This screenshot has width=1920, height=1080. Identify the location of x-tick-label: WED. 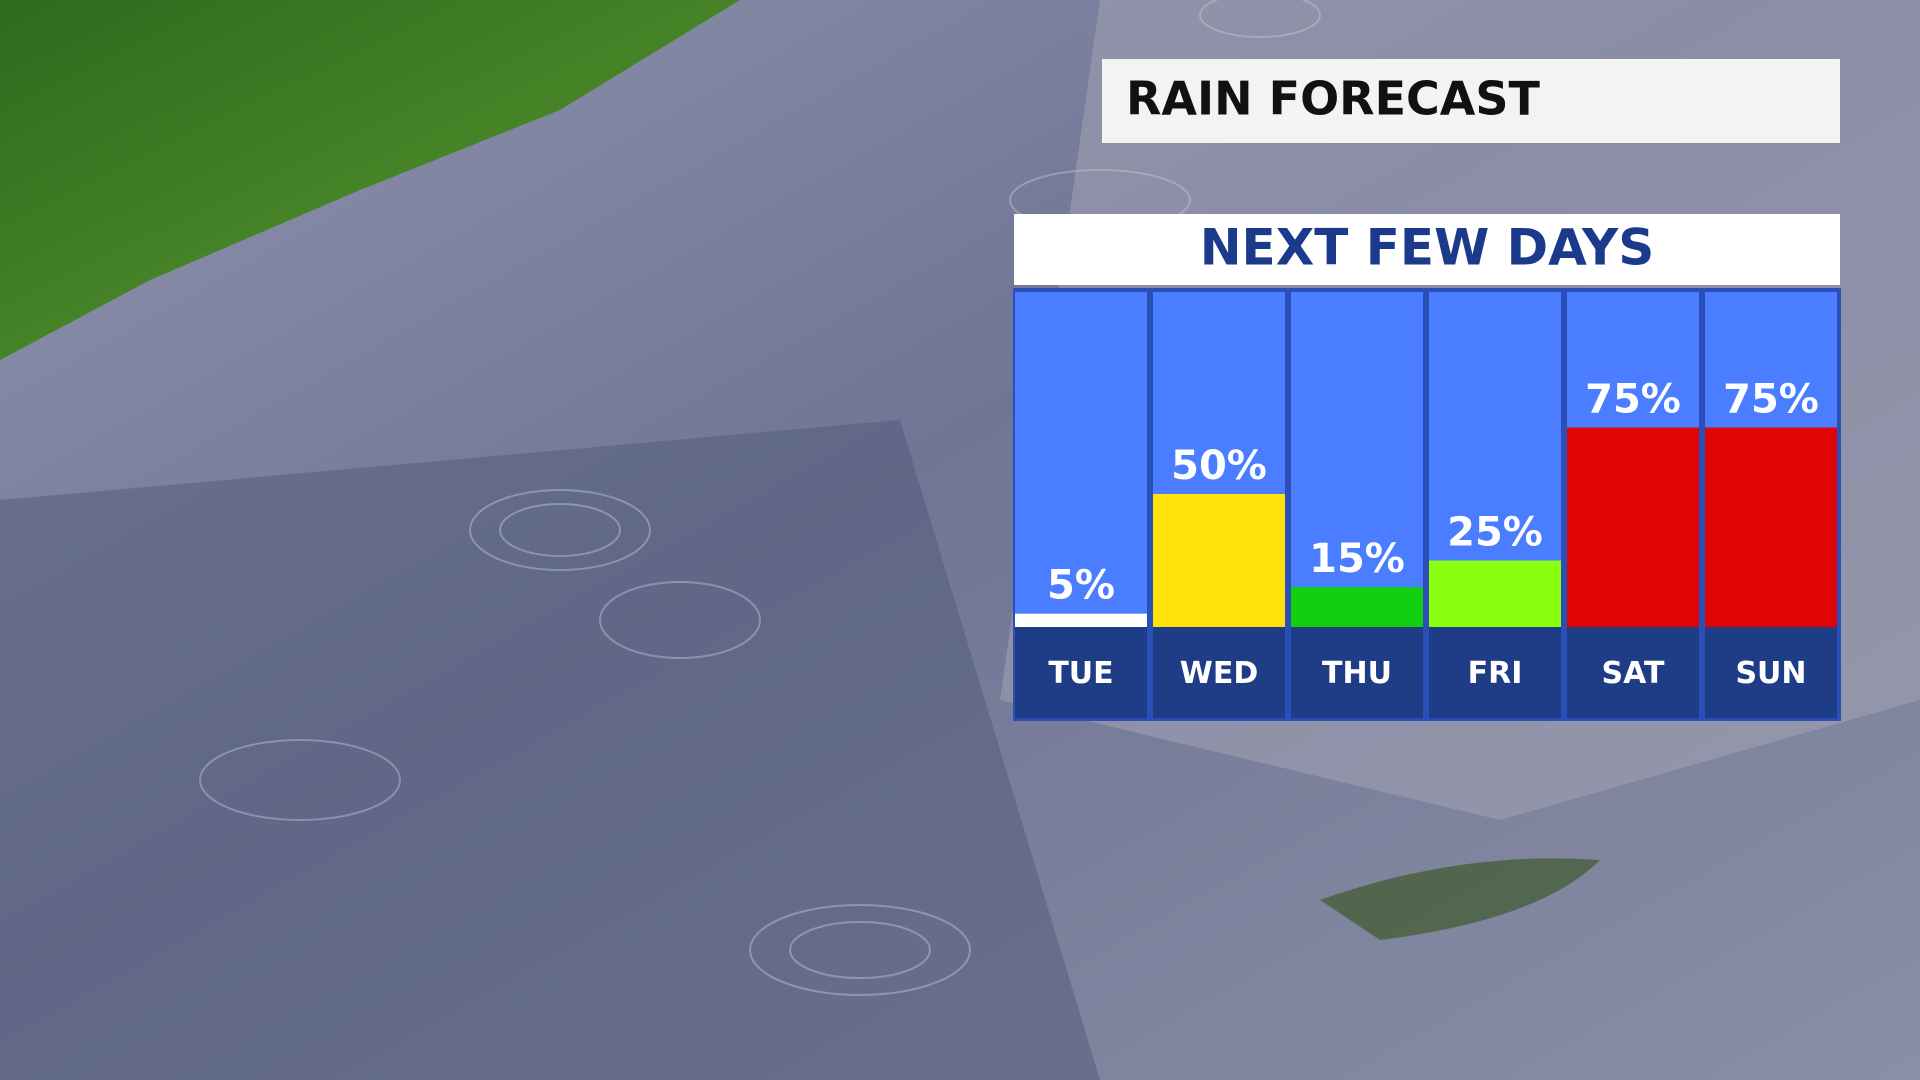
(1219, 673).